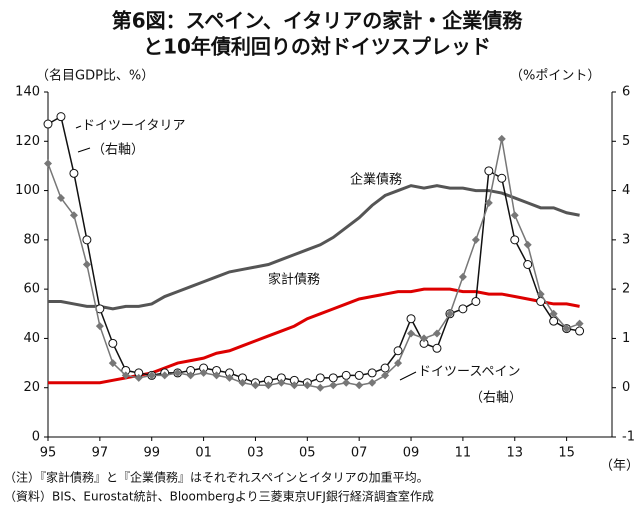  Describe the element at coordinates (376, 180) in the screenshot. I see `series-label: 企業債務` at that location.